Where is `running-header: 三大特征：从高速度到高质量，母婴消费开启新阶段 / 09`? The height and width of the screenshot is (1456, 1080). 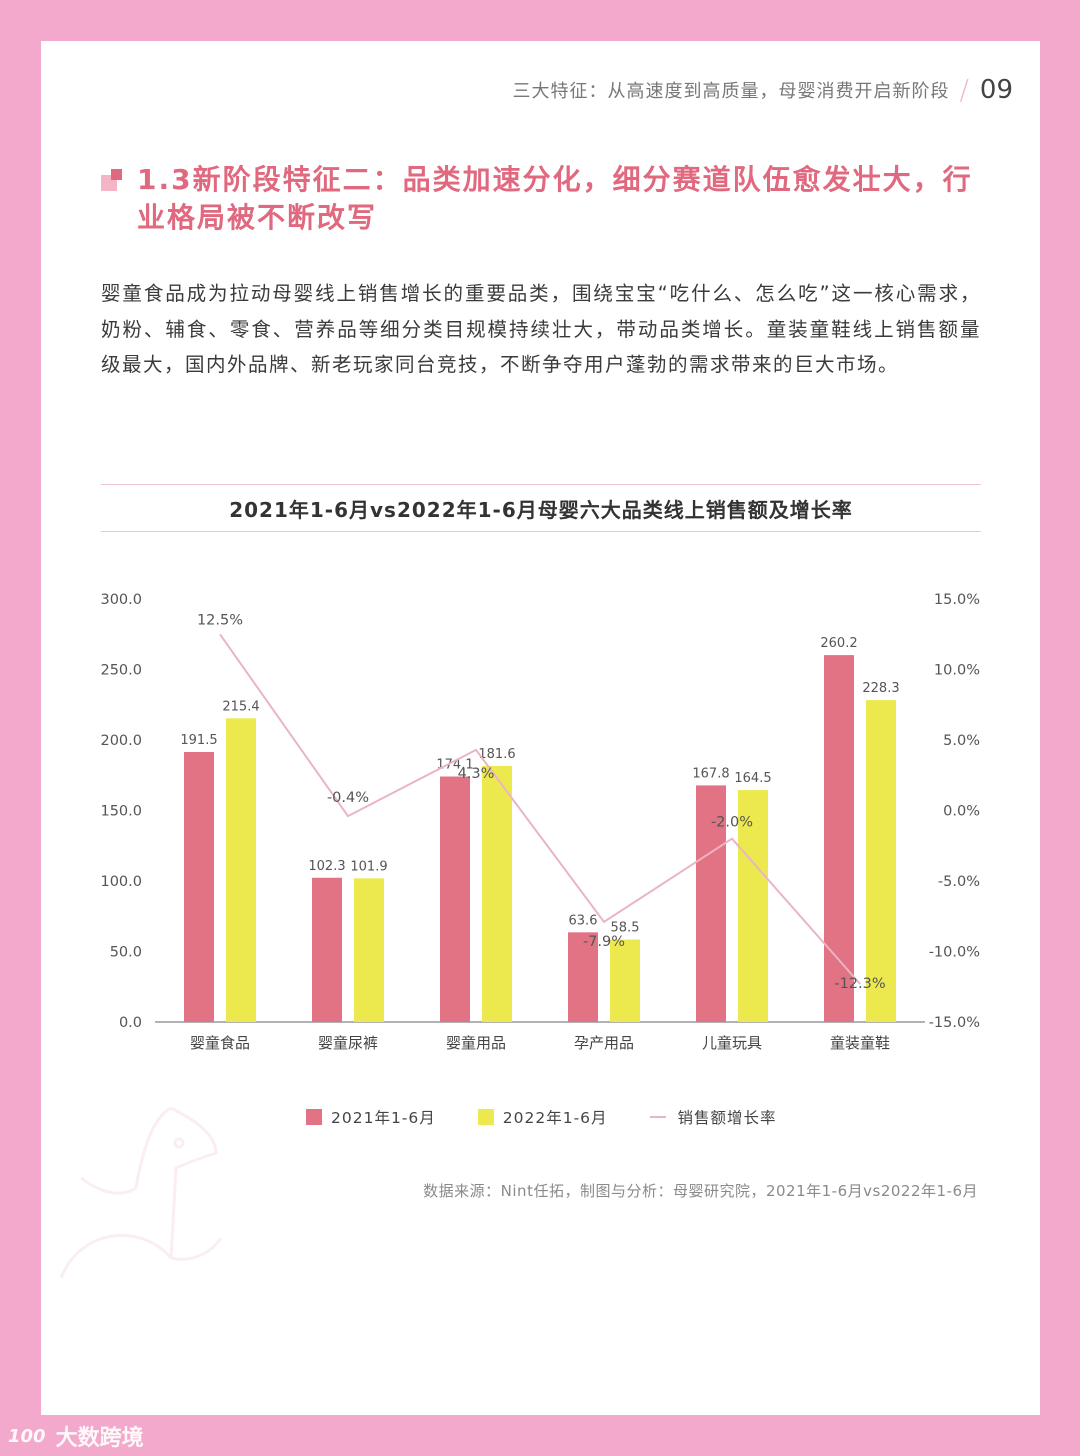
running-header: 三大特征：从高速度到高质量，母婴消费开启新阶段 / 09 is located at coordinates (762, 89).